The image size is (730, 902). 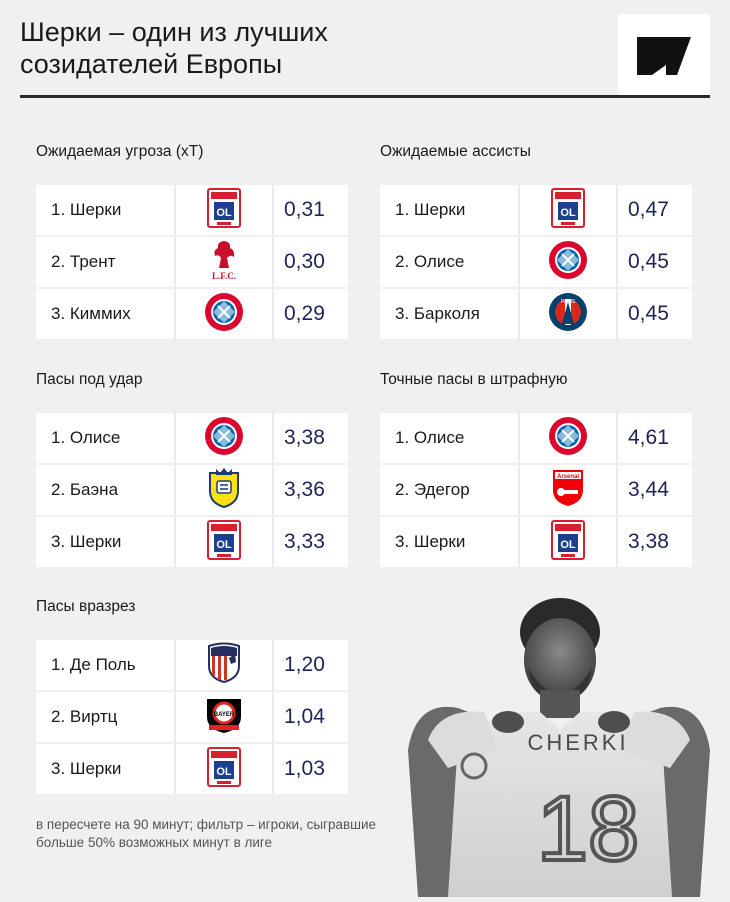 I want to click on stat-value: 3,44, so click(x=648, y=489).